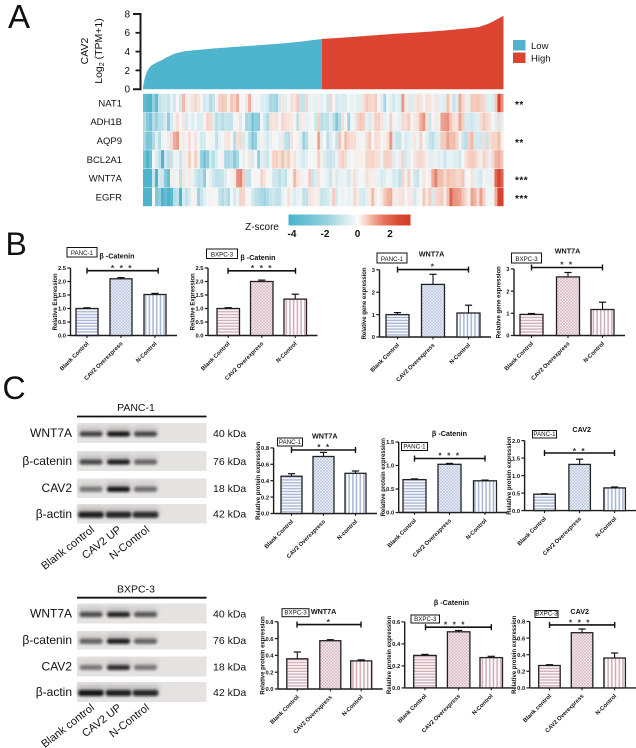 This screenshot has width=636, height=748. Describe the element at coordinates (16, 244) in the screenshot. I see `svg-text: B` at that location.